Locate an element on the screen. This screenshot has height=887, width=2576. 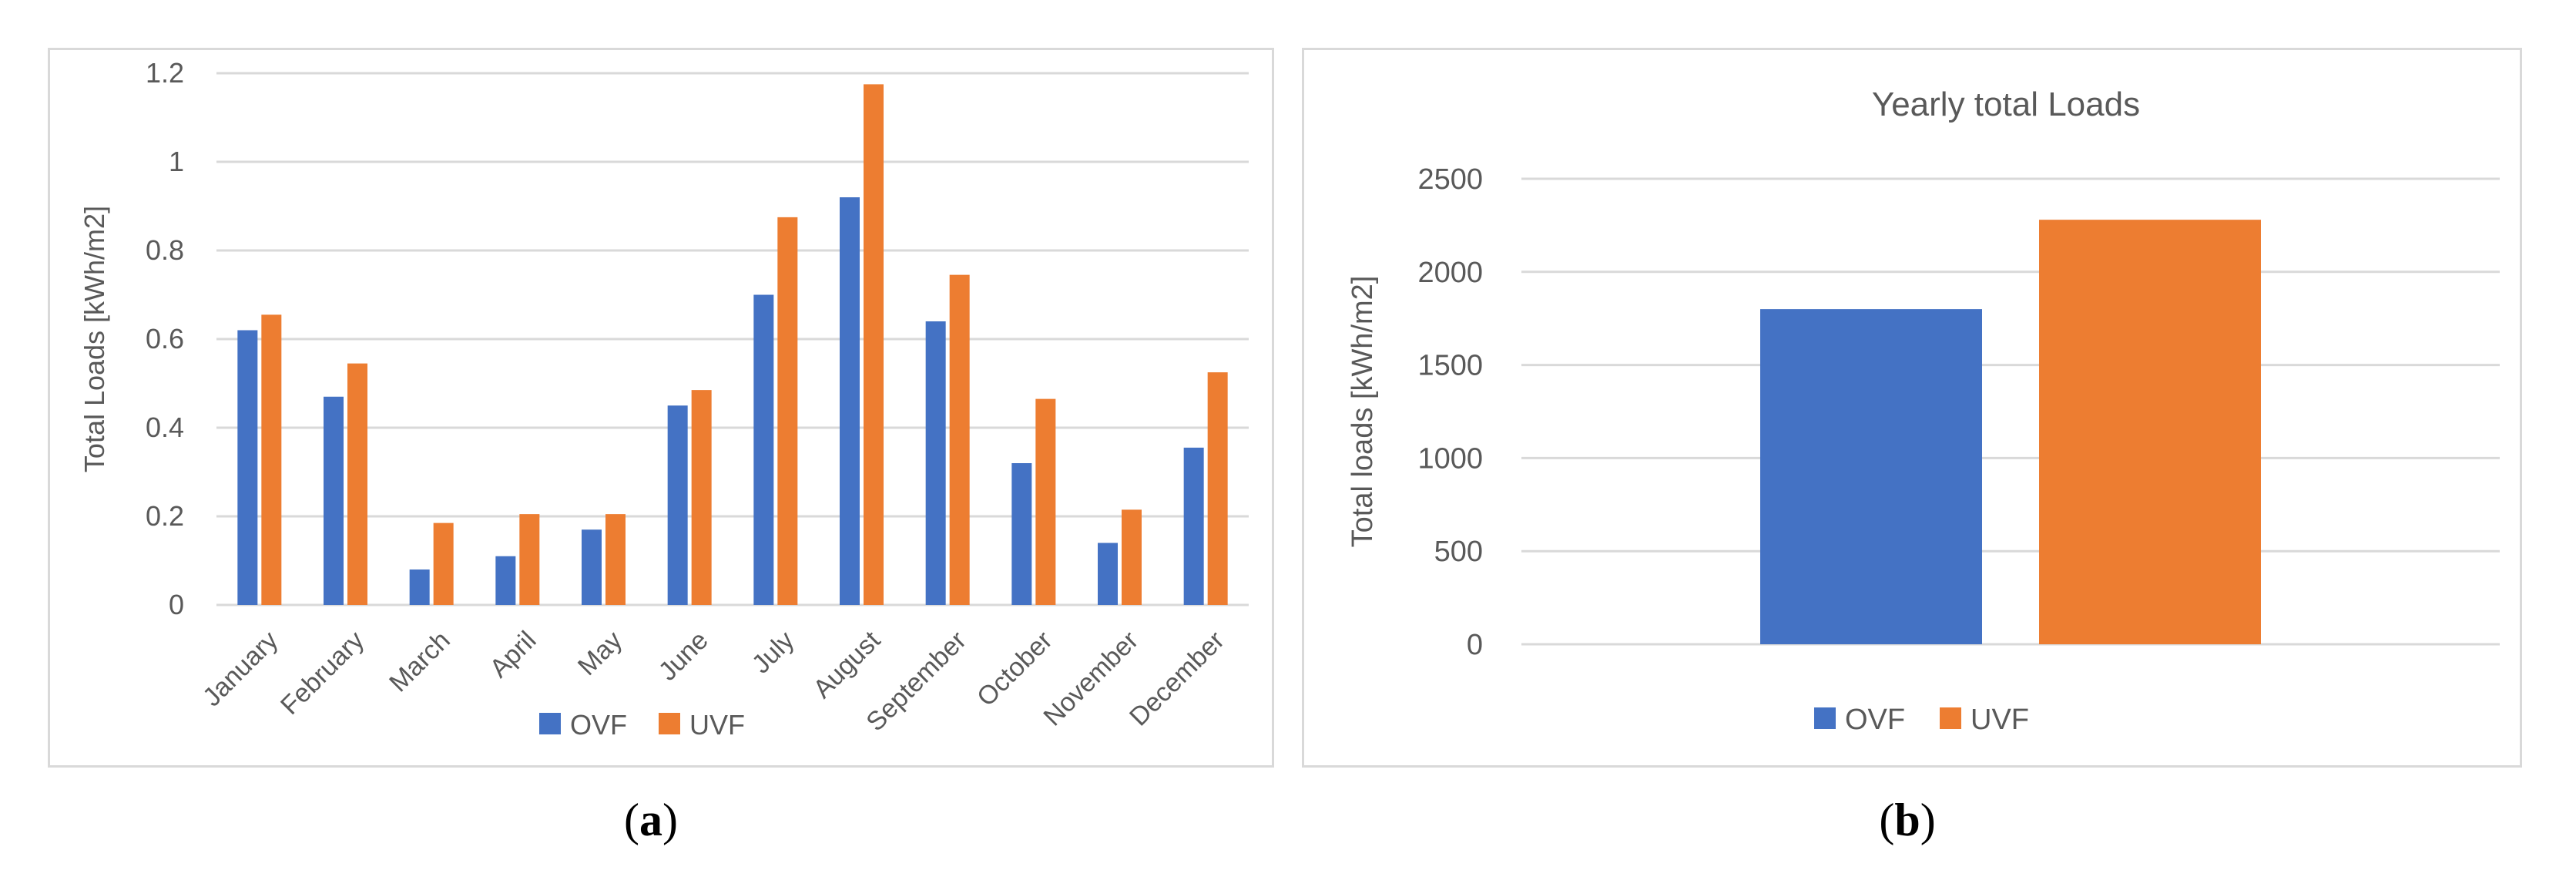
bar-uvf-december is located at coordinates (1217, 488).